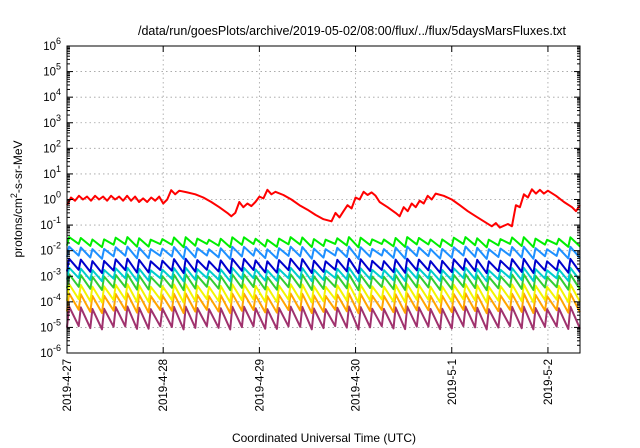  Describe the element at coordinates (57, 322) in the screenshot. I see `y-tick-exp: -5` at that location.